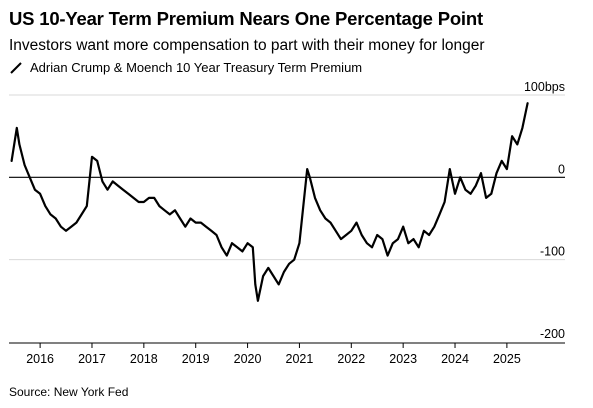 The height and width of the screenshot is (408, 593). I want to click on x-tick-label: 2018, so click(144, 359).